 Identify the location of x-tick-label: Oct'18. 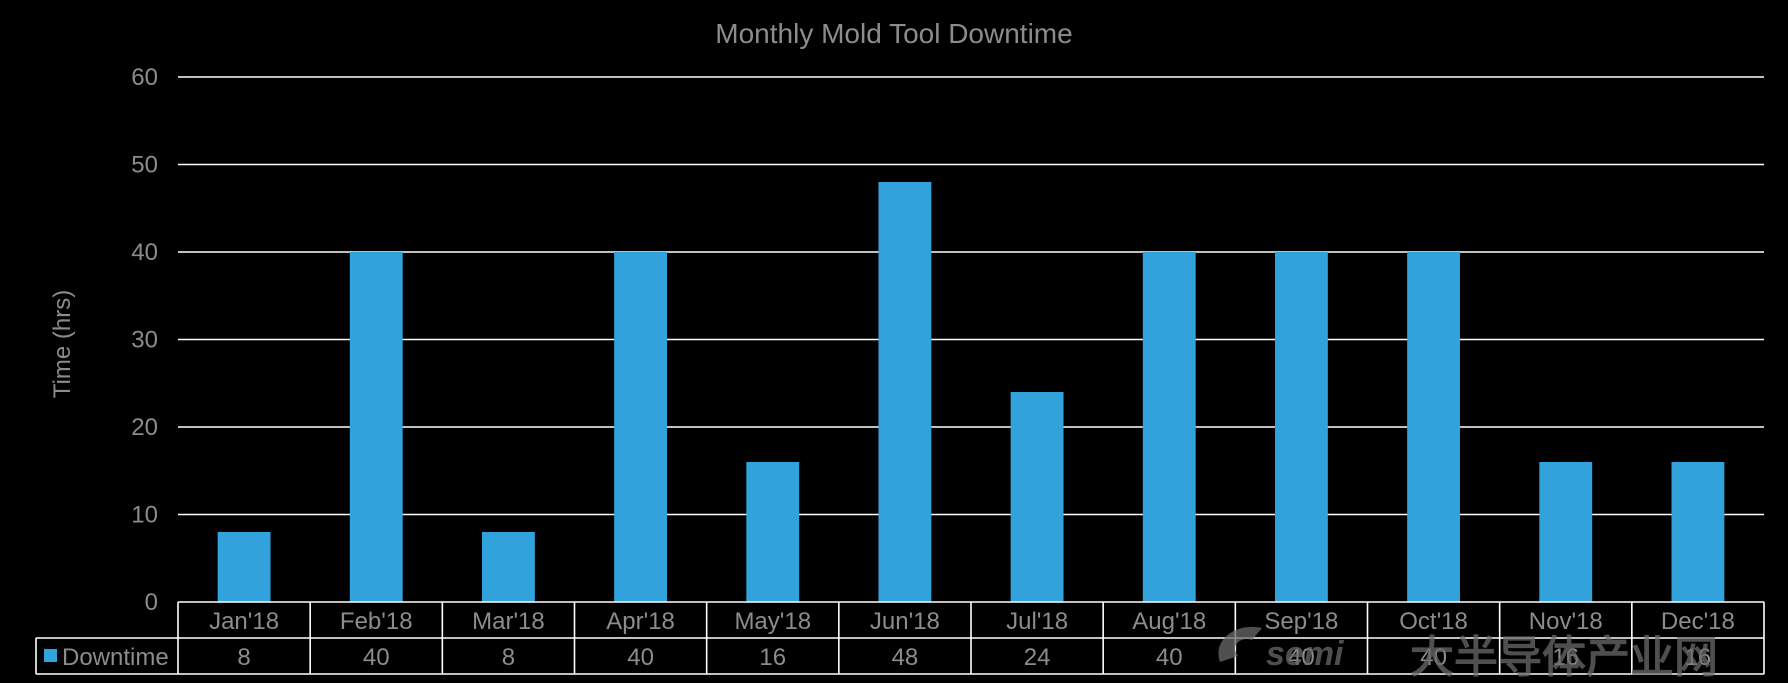
(1433, 621).